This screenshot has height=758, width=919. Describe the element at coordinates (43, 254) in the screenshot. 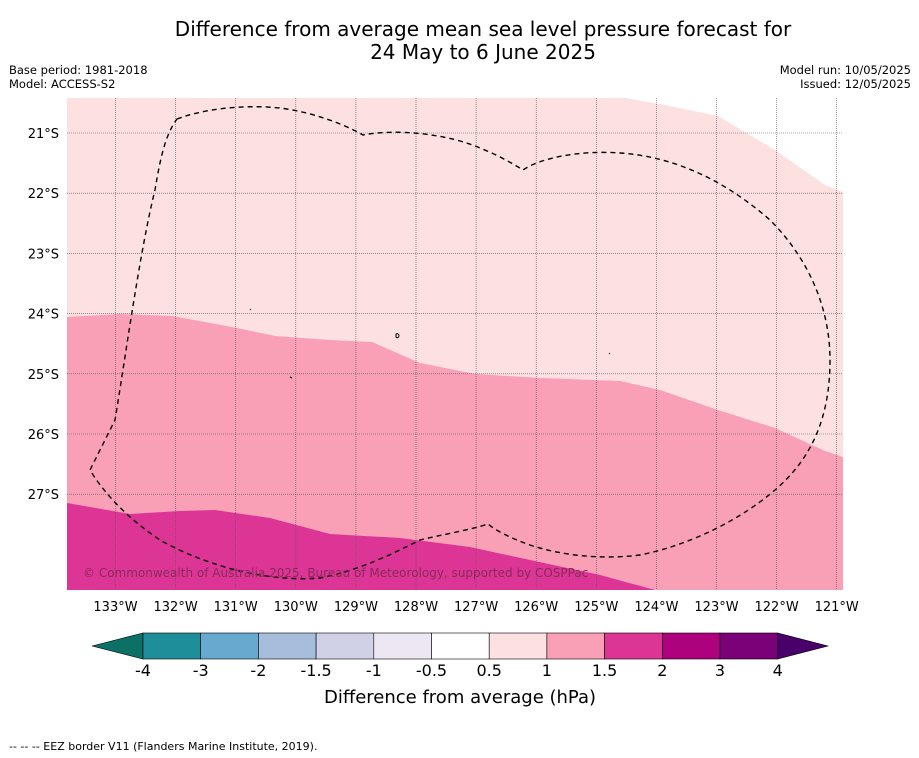

I see `lat-label: 23°S` at that location.